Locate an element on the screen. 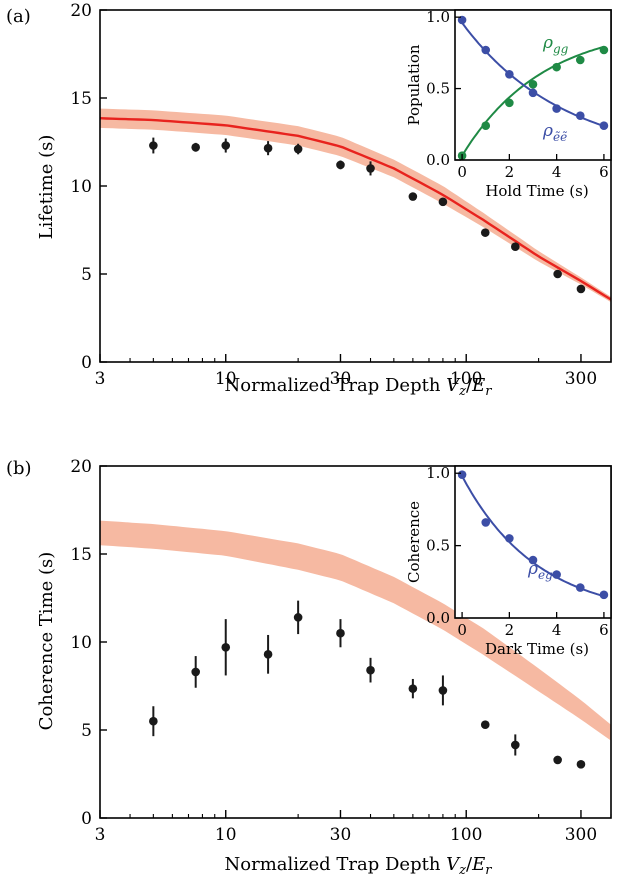 The height and width of the screenshot is (888, 619). inset-y-tick-label-a: 0.0 is located at coordinates (438, 160).